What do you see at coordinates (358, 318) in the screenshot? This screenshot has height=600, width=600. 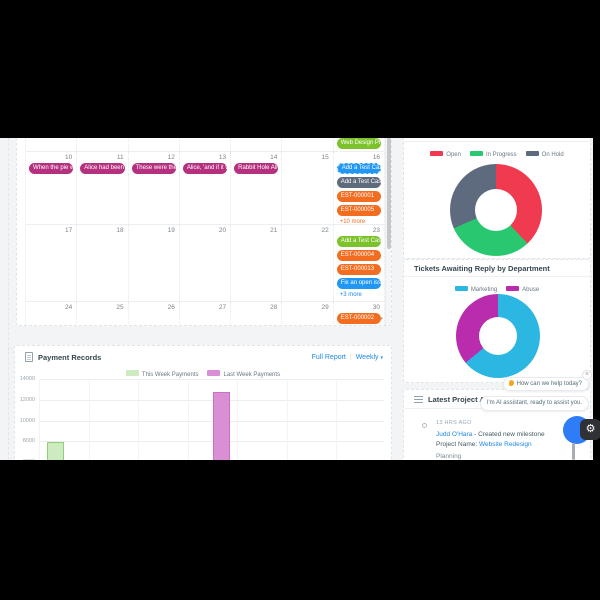 I see `calendar-event-chip: EST-000002` at bounding box center [358, 318].